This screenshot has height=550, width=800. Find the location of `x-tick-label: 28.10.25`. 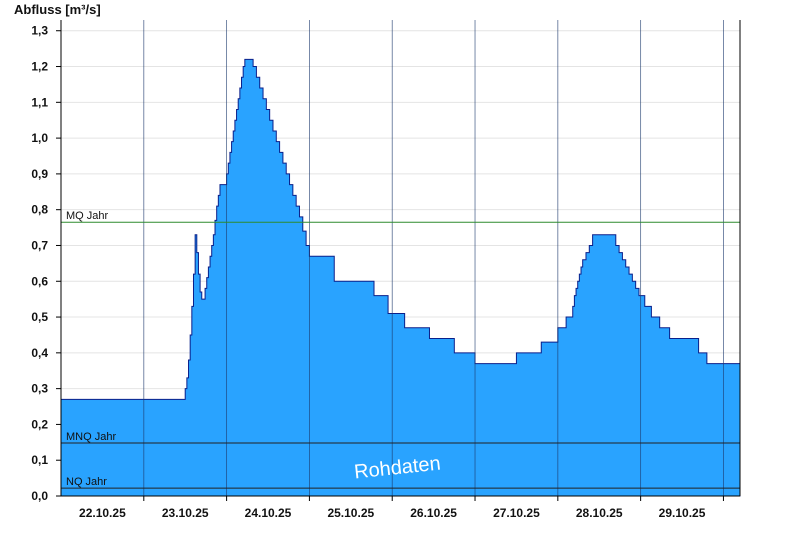

x-tick-label: 28.10.25 is located at coordinates (599, 513).